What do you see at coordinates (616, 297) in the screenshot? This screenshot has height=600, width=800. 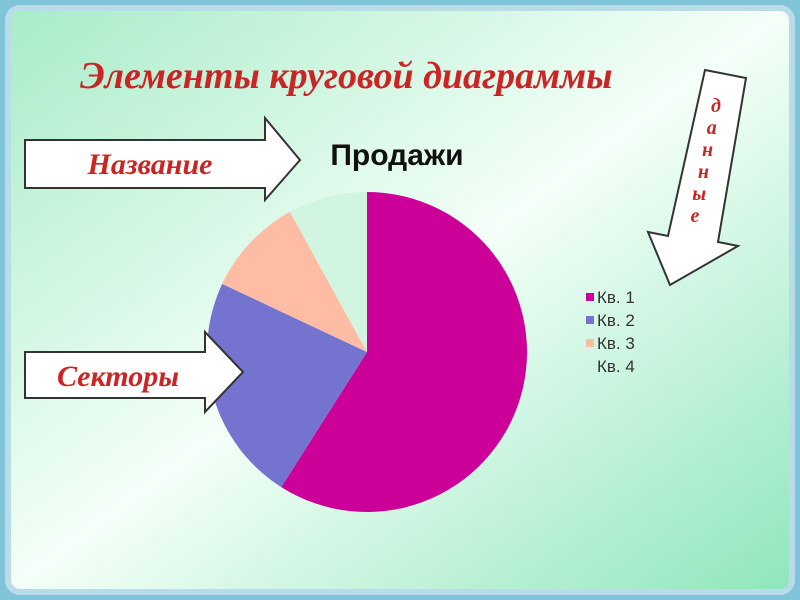 I see `legend-label: Кв. 1` at bounding box center [616, 297].